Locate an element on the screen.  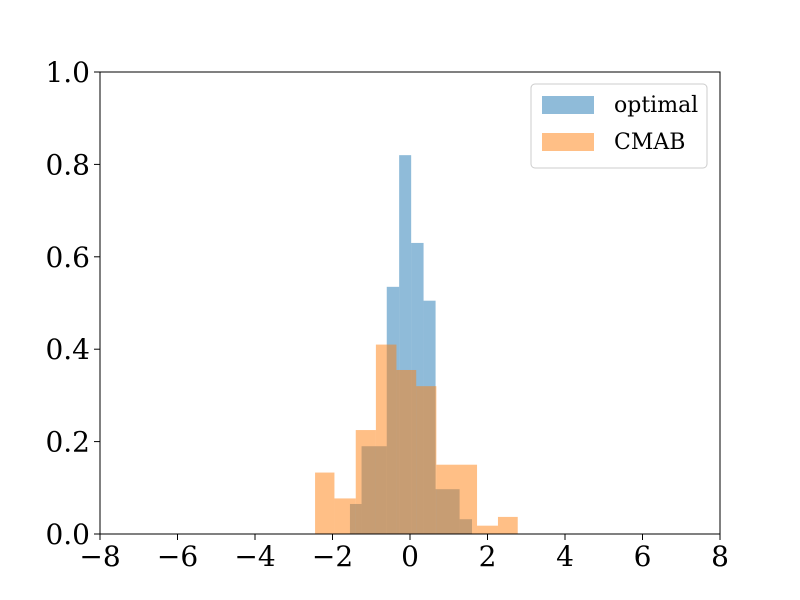
x-tick-label: 4 is located at coordinates (565, 556).